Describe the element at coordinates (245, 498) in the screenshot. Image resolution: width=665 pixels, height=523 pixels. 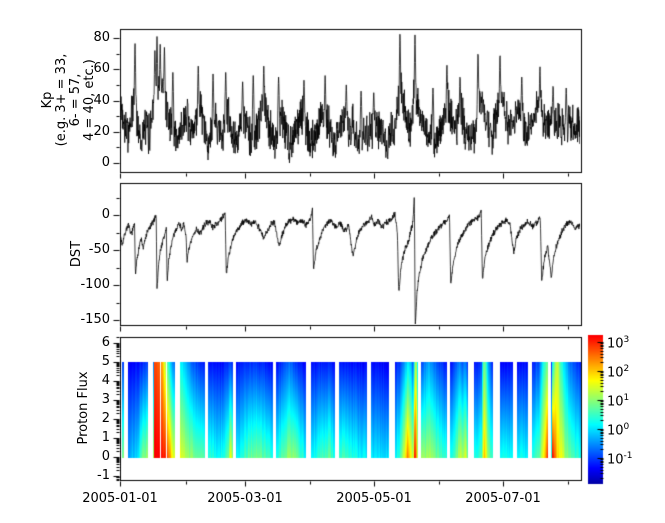
I see `x-date-label: 2005-03-01` at that location.